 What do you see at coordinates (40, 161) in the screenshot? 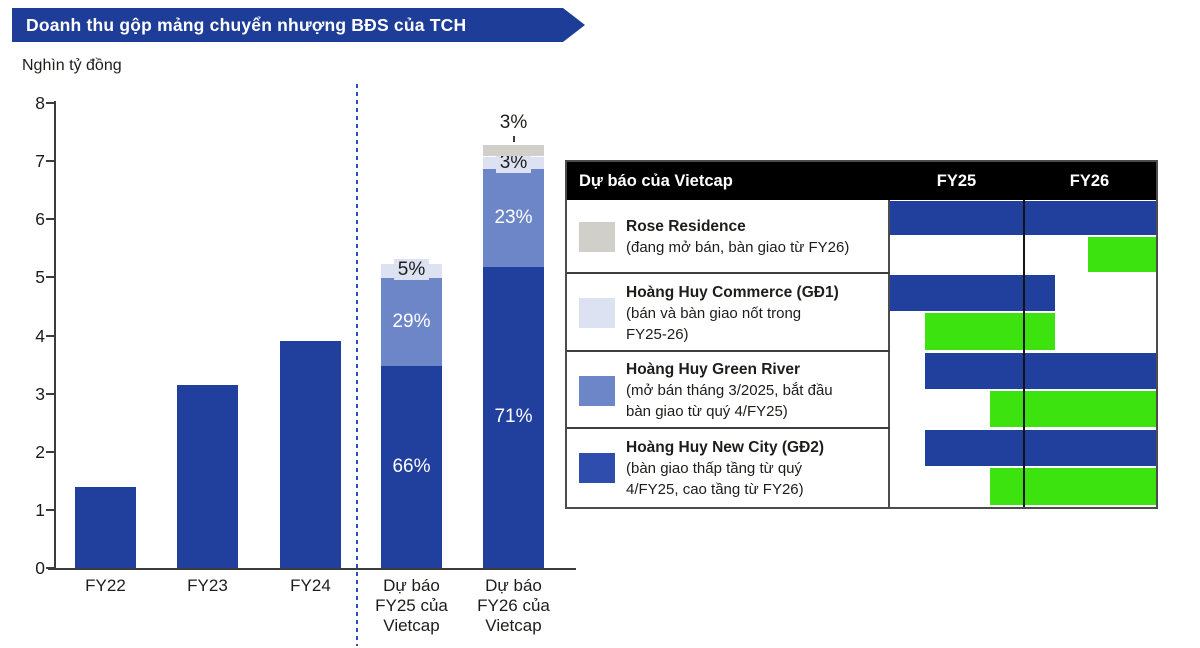
I see `y-tick-label: 7` at bounding box center [40, 161].